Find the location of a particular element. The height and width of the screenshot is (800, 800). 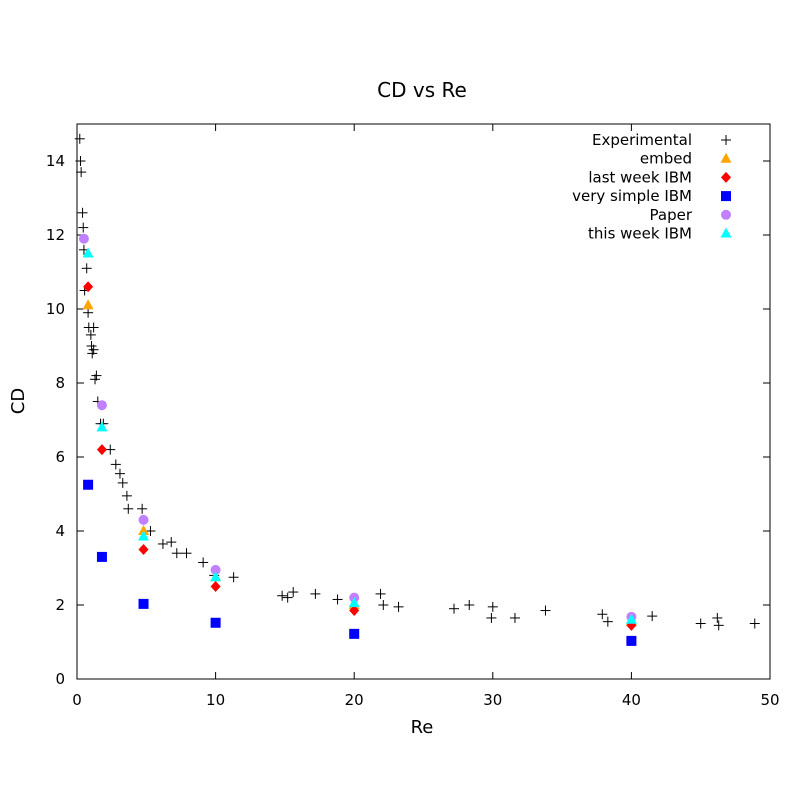

y-tick-label: 10 is located at coordinates (55, 309).